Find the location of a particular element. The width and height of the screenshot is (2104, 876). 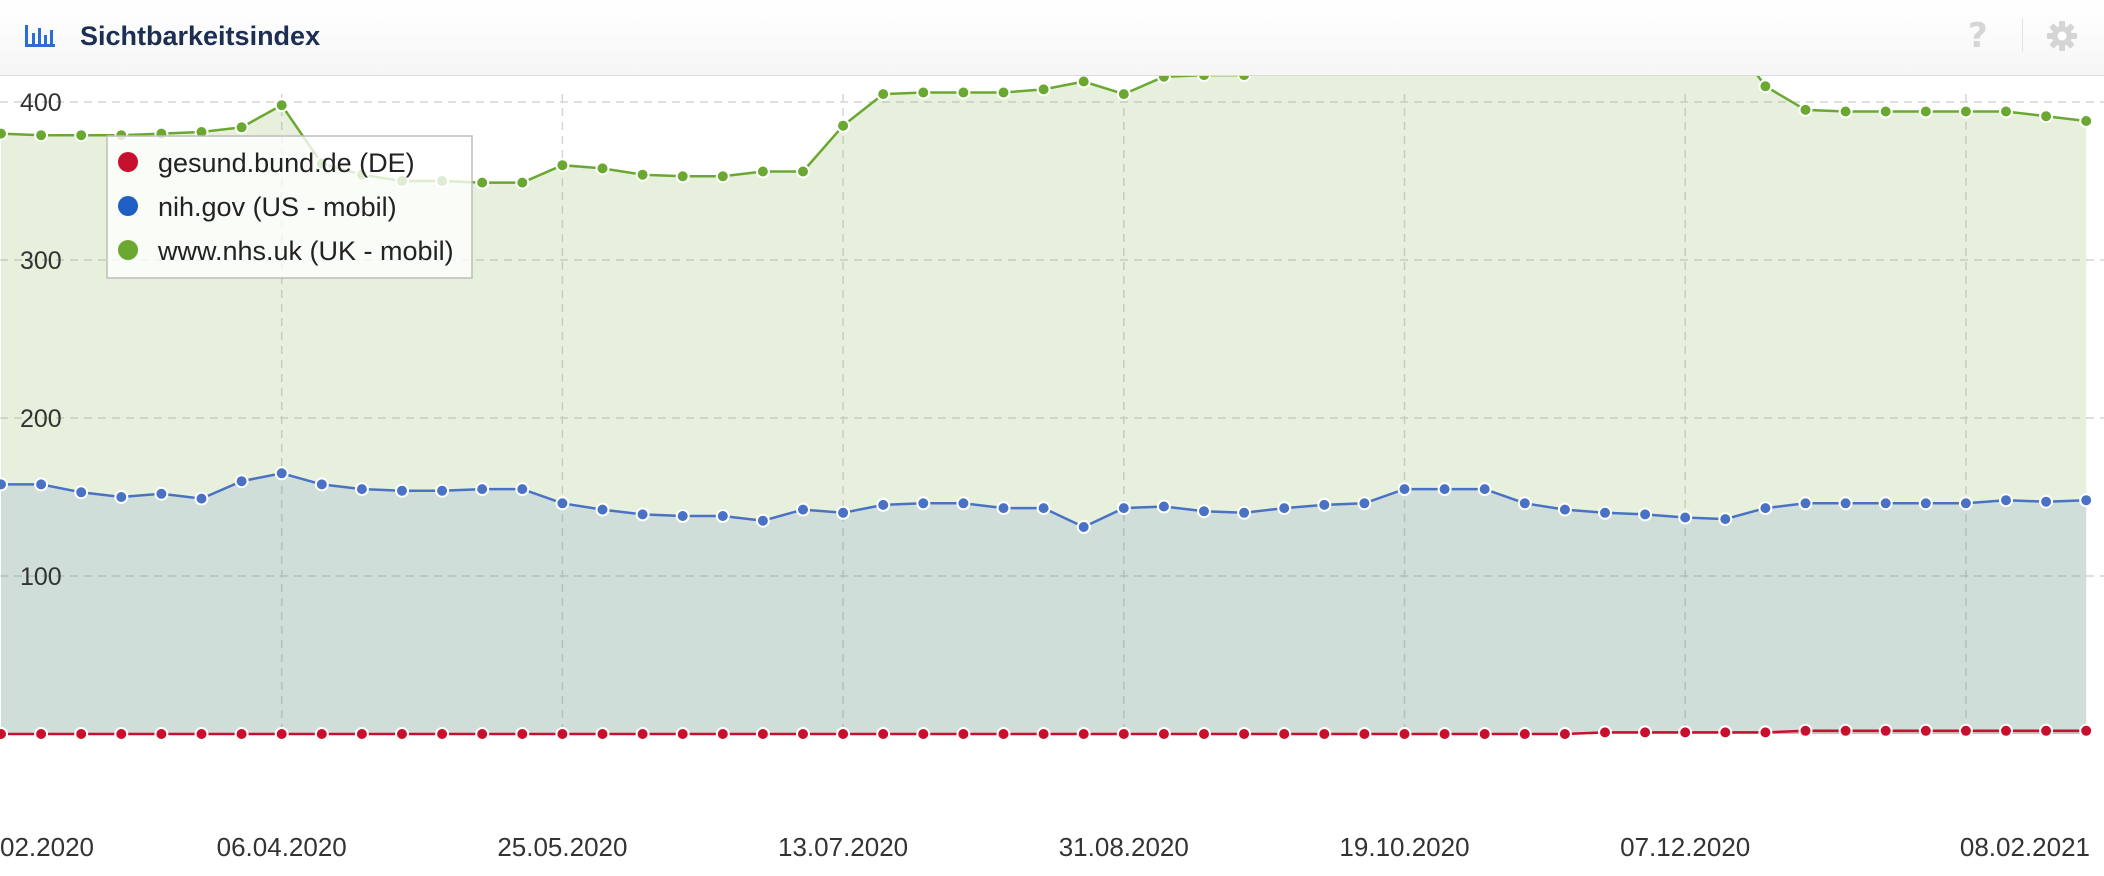

legend-marker-nih is located at coordinates (128, 206).